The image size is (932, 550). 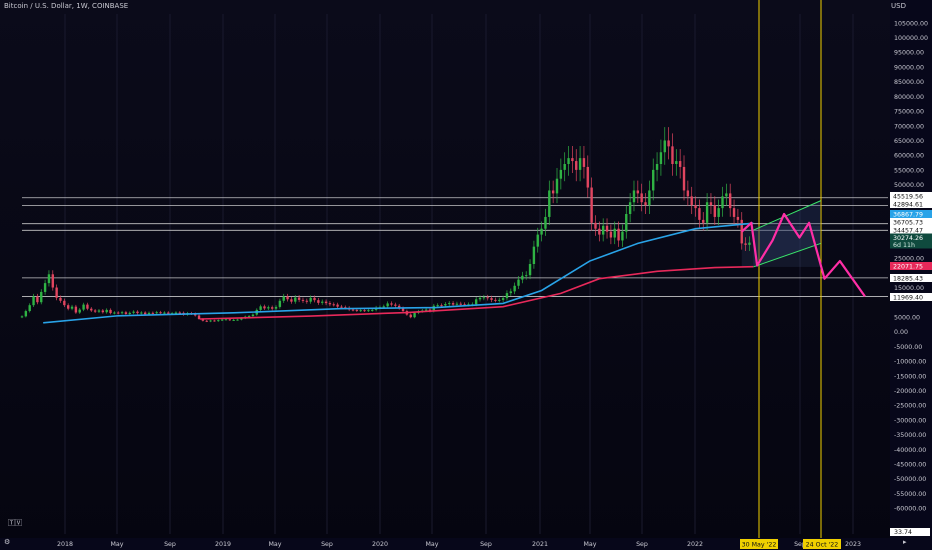 What do you see at coordinates (787, 215) in the screenshot?
I see `channel-upper-line` at bounding box center [787, 215].